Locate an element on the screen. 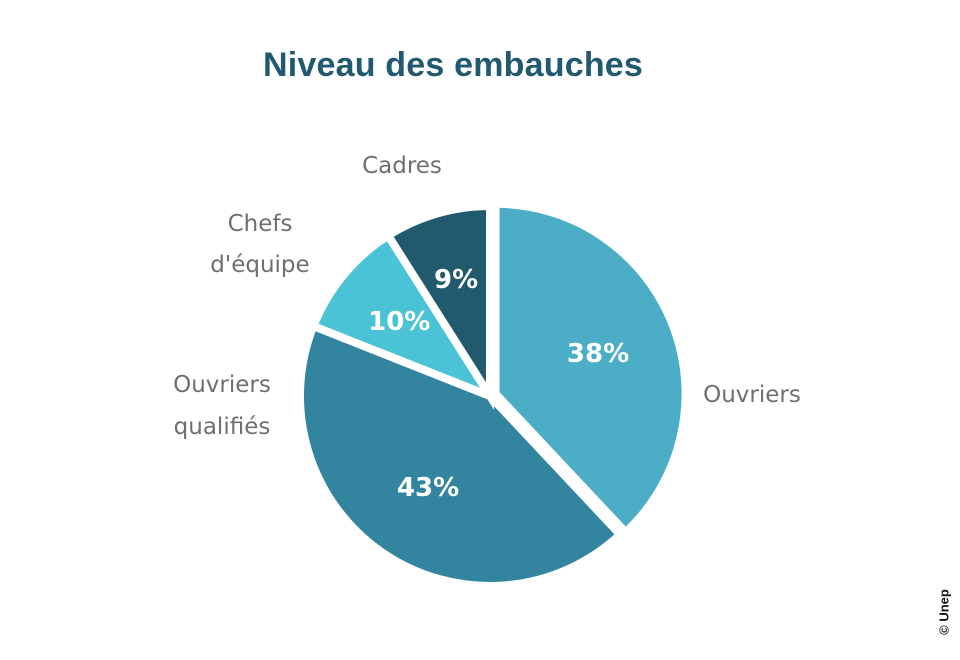  pie-value-label-chefs-d-equipe: 10% is located at coordinates (399, 322).